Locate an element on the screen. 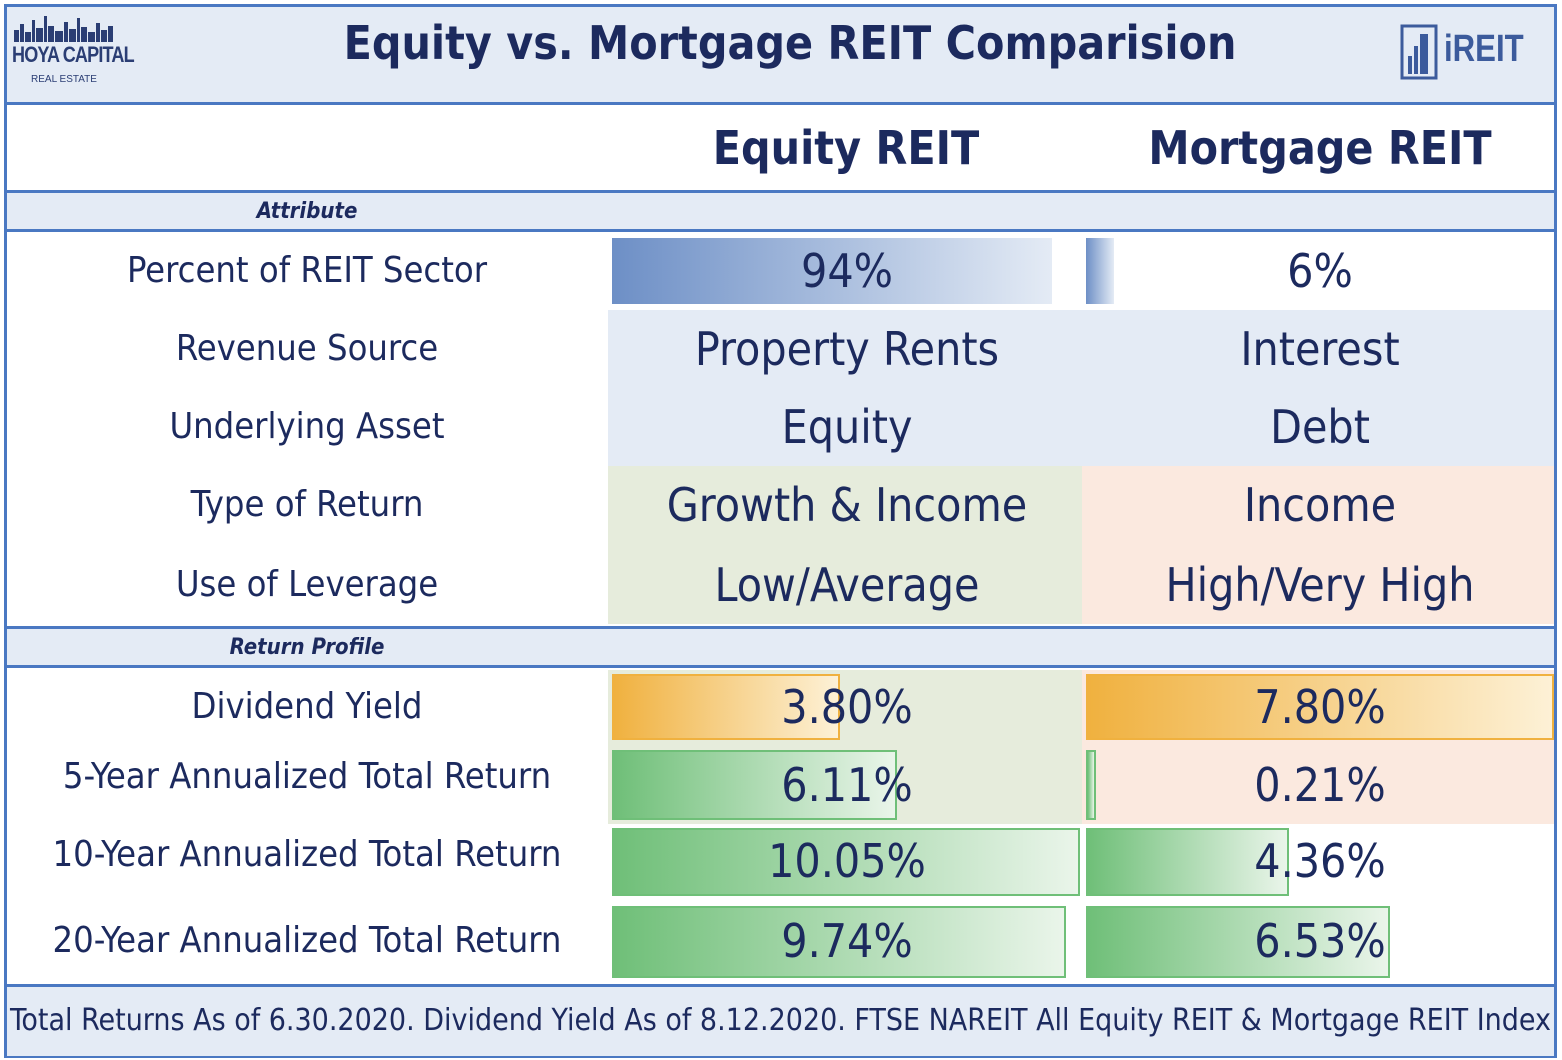  section-return-profile-label: Return Profile is located at coordinates (307, 647).